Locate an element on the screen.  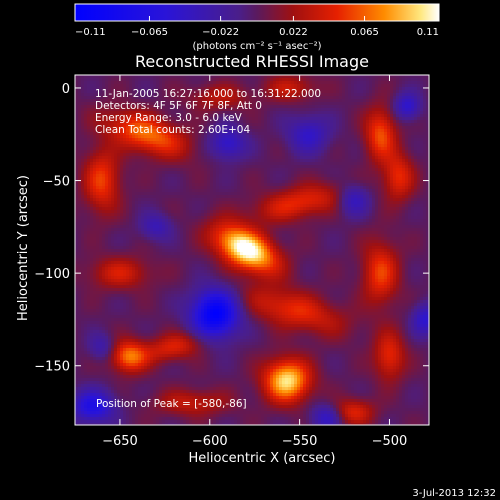
chart-title: Reconstructed RHESSI Image is located at coordinates (252, 61).